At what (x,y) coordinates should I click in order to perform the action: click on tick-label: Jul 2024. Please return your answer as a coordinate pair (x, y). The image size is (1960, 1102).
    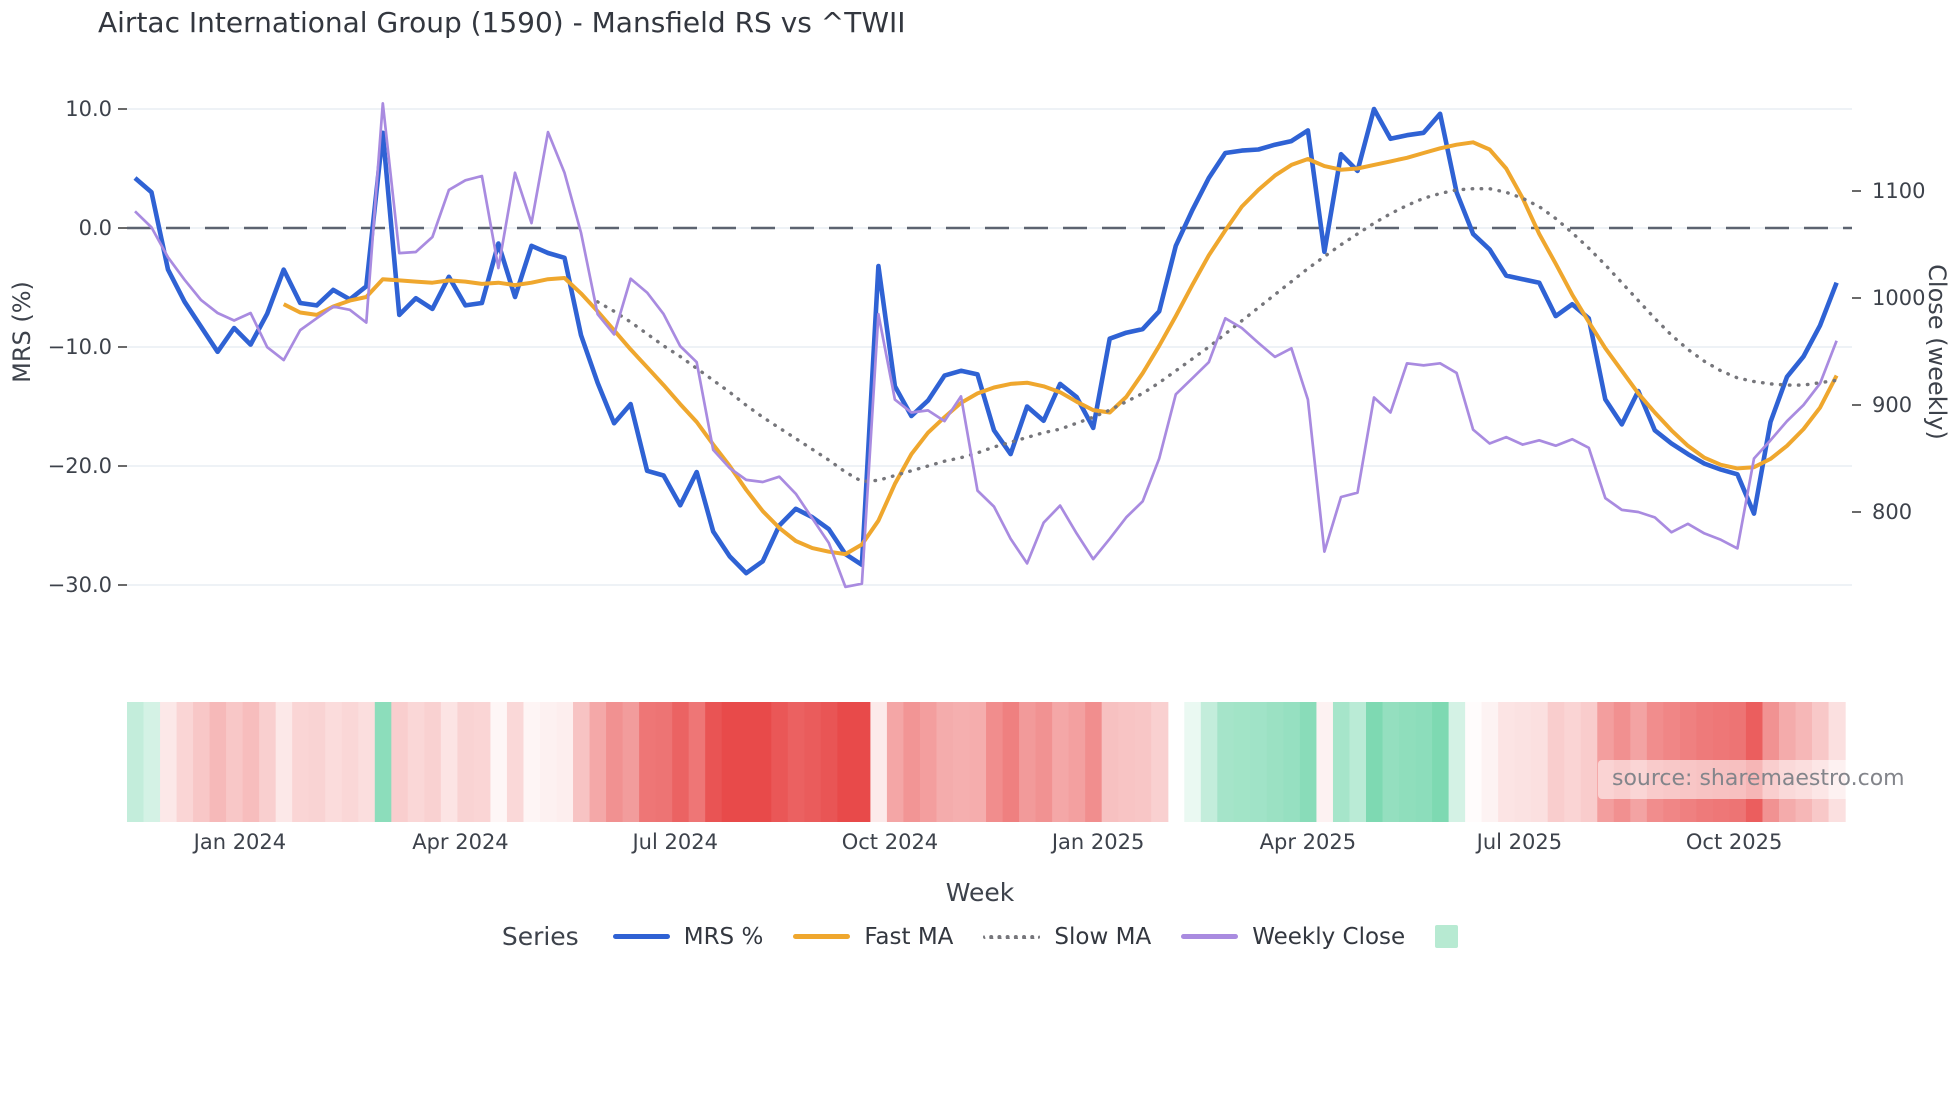
    Looking at the image, I should click on (675, 842).